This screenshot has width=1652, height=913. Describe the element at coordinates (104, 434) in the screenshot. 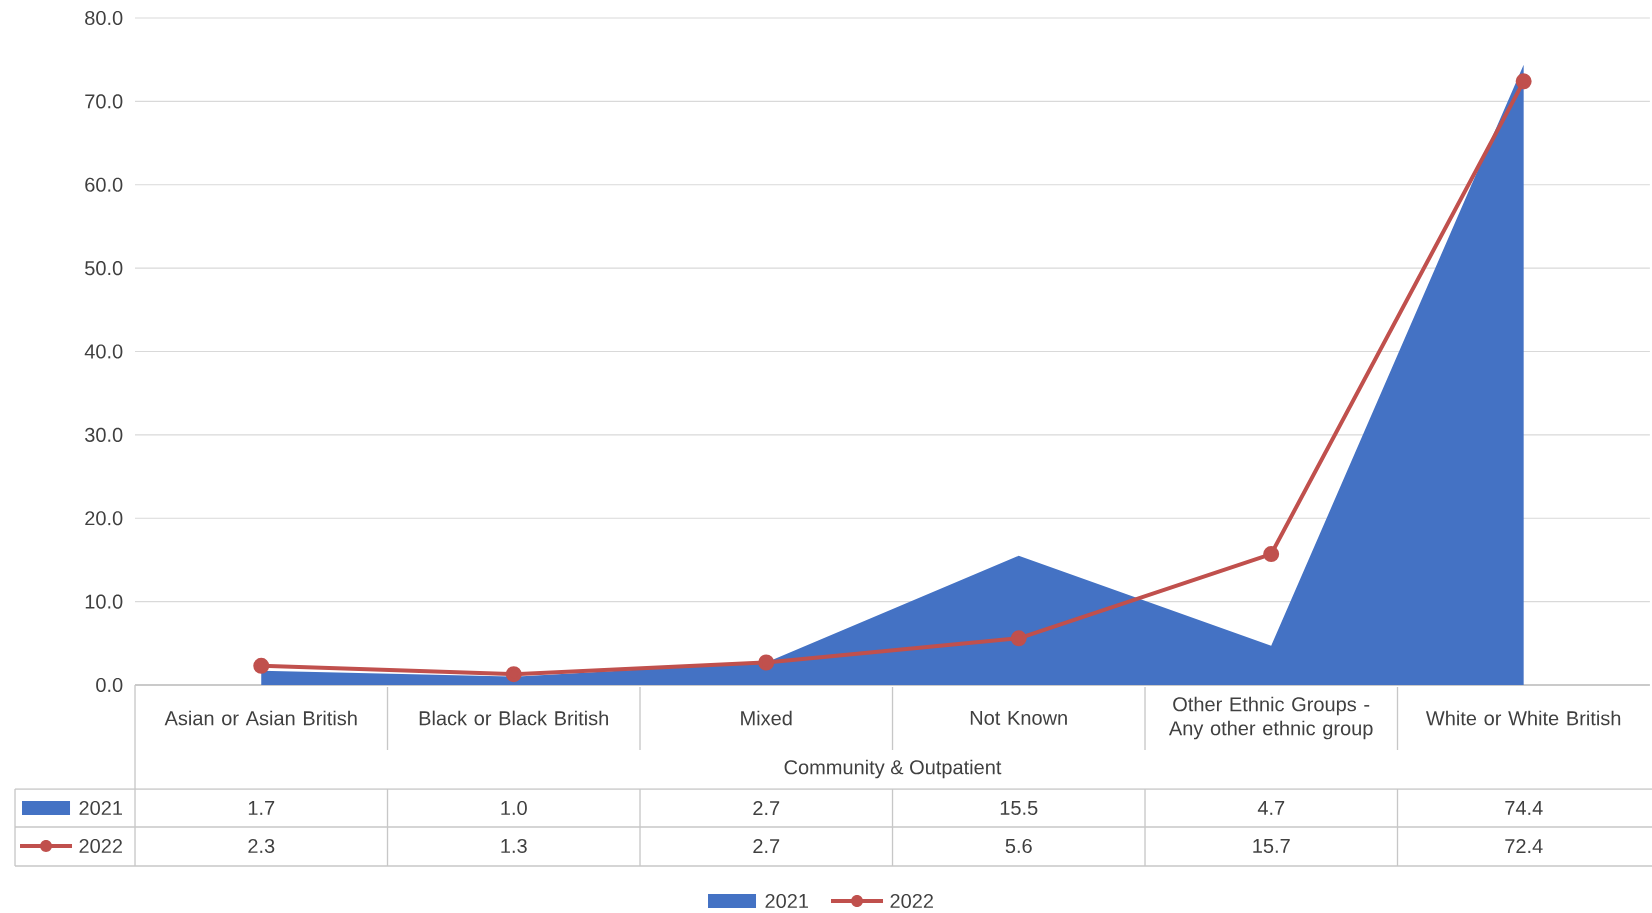

I see `y-tick-label: 30.0` at that location.